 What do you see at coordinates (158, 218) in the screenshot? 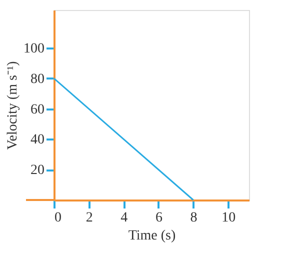
I see `x-tick-label: 6` at bounding box center [158, 218].